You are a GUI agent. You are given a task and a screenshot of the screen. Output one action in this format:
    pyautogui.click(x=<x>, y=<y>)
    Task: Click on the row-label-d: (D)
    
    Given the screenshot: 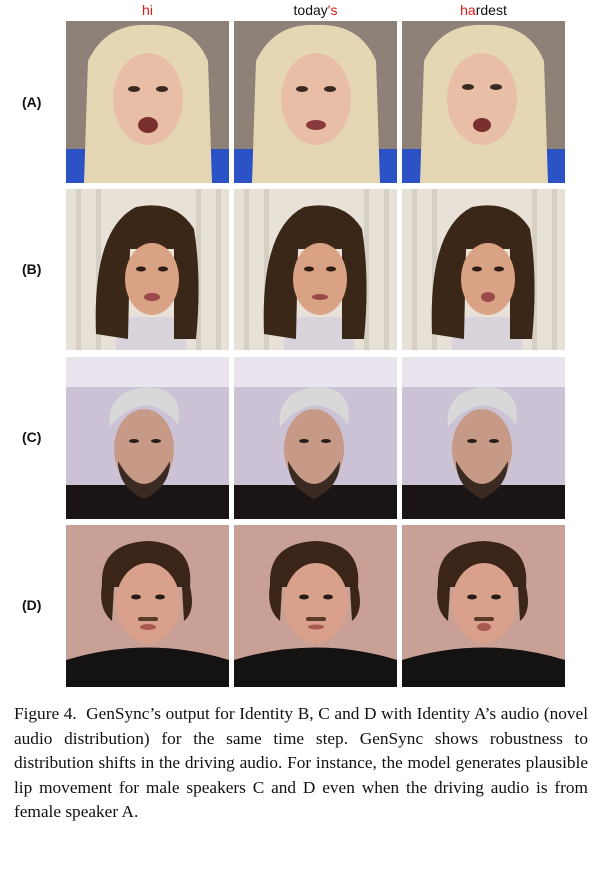 What is the action you would take?
    pyautogui.click(x=32, y=605)
    